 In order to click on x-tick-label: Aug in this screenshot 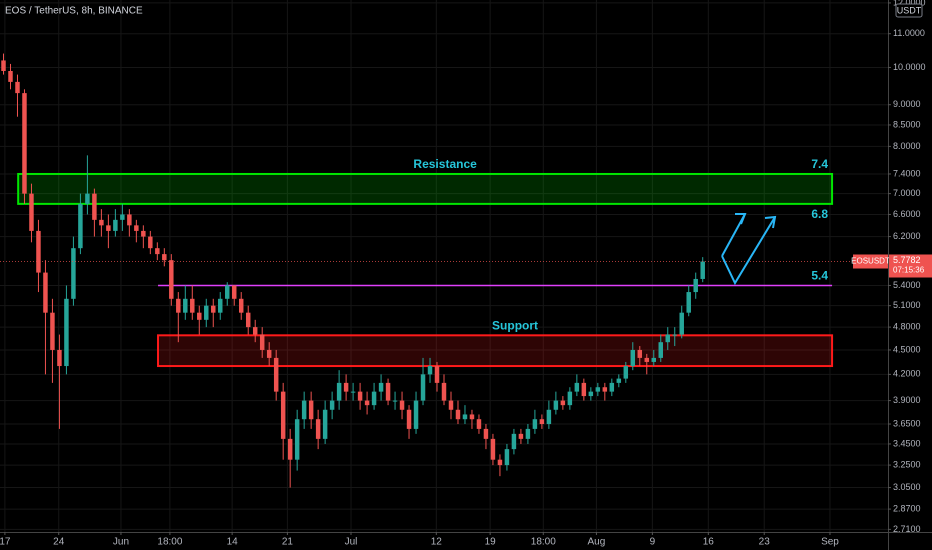, I will do `click(597, 542)`.